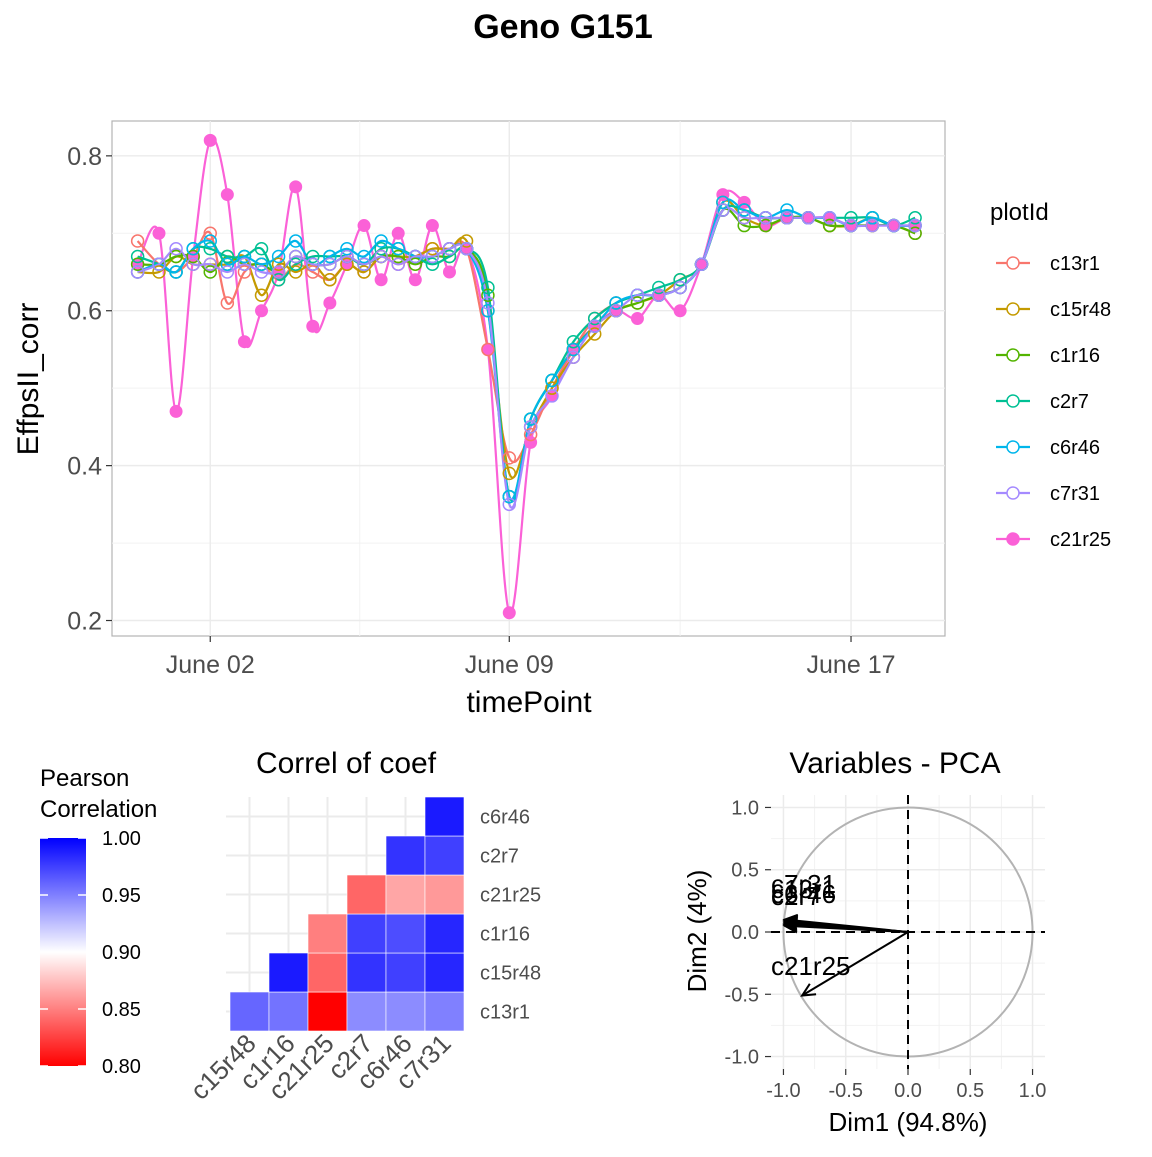 Image resolution: width=1152 pixels, height=1157 pixels. What do you see at coordinates (745, 871) in the screenshot?
I see `pca-y-tick-label: 0.5` at bounding box center [745, 871].